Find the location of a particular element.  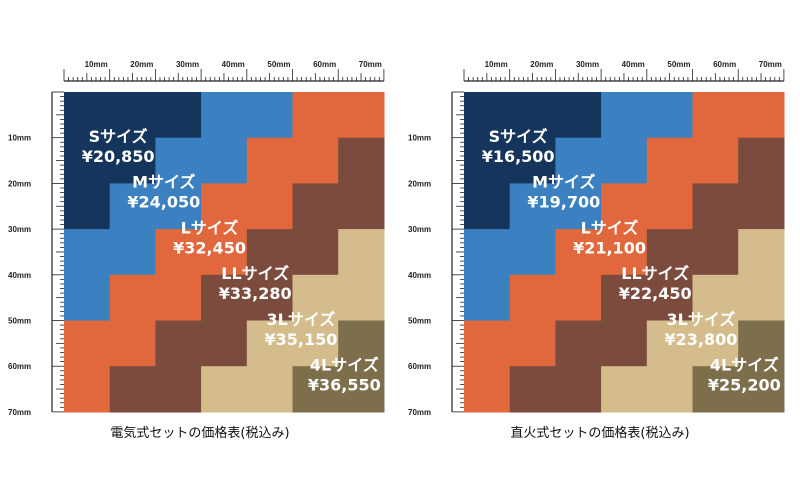

size-l-label: Lサイズ¥32,450 is located at coordinates (209, 237).